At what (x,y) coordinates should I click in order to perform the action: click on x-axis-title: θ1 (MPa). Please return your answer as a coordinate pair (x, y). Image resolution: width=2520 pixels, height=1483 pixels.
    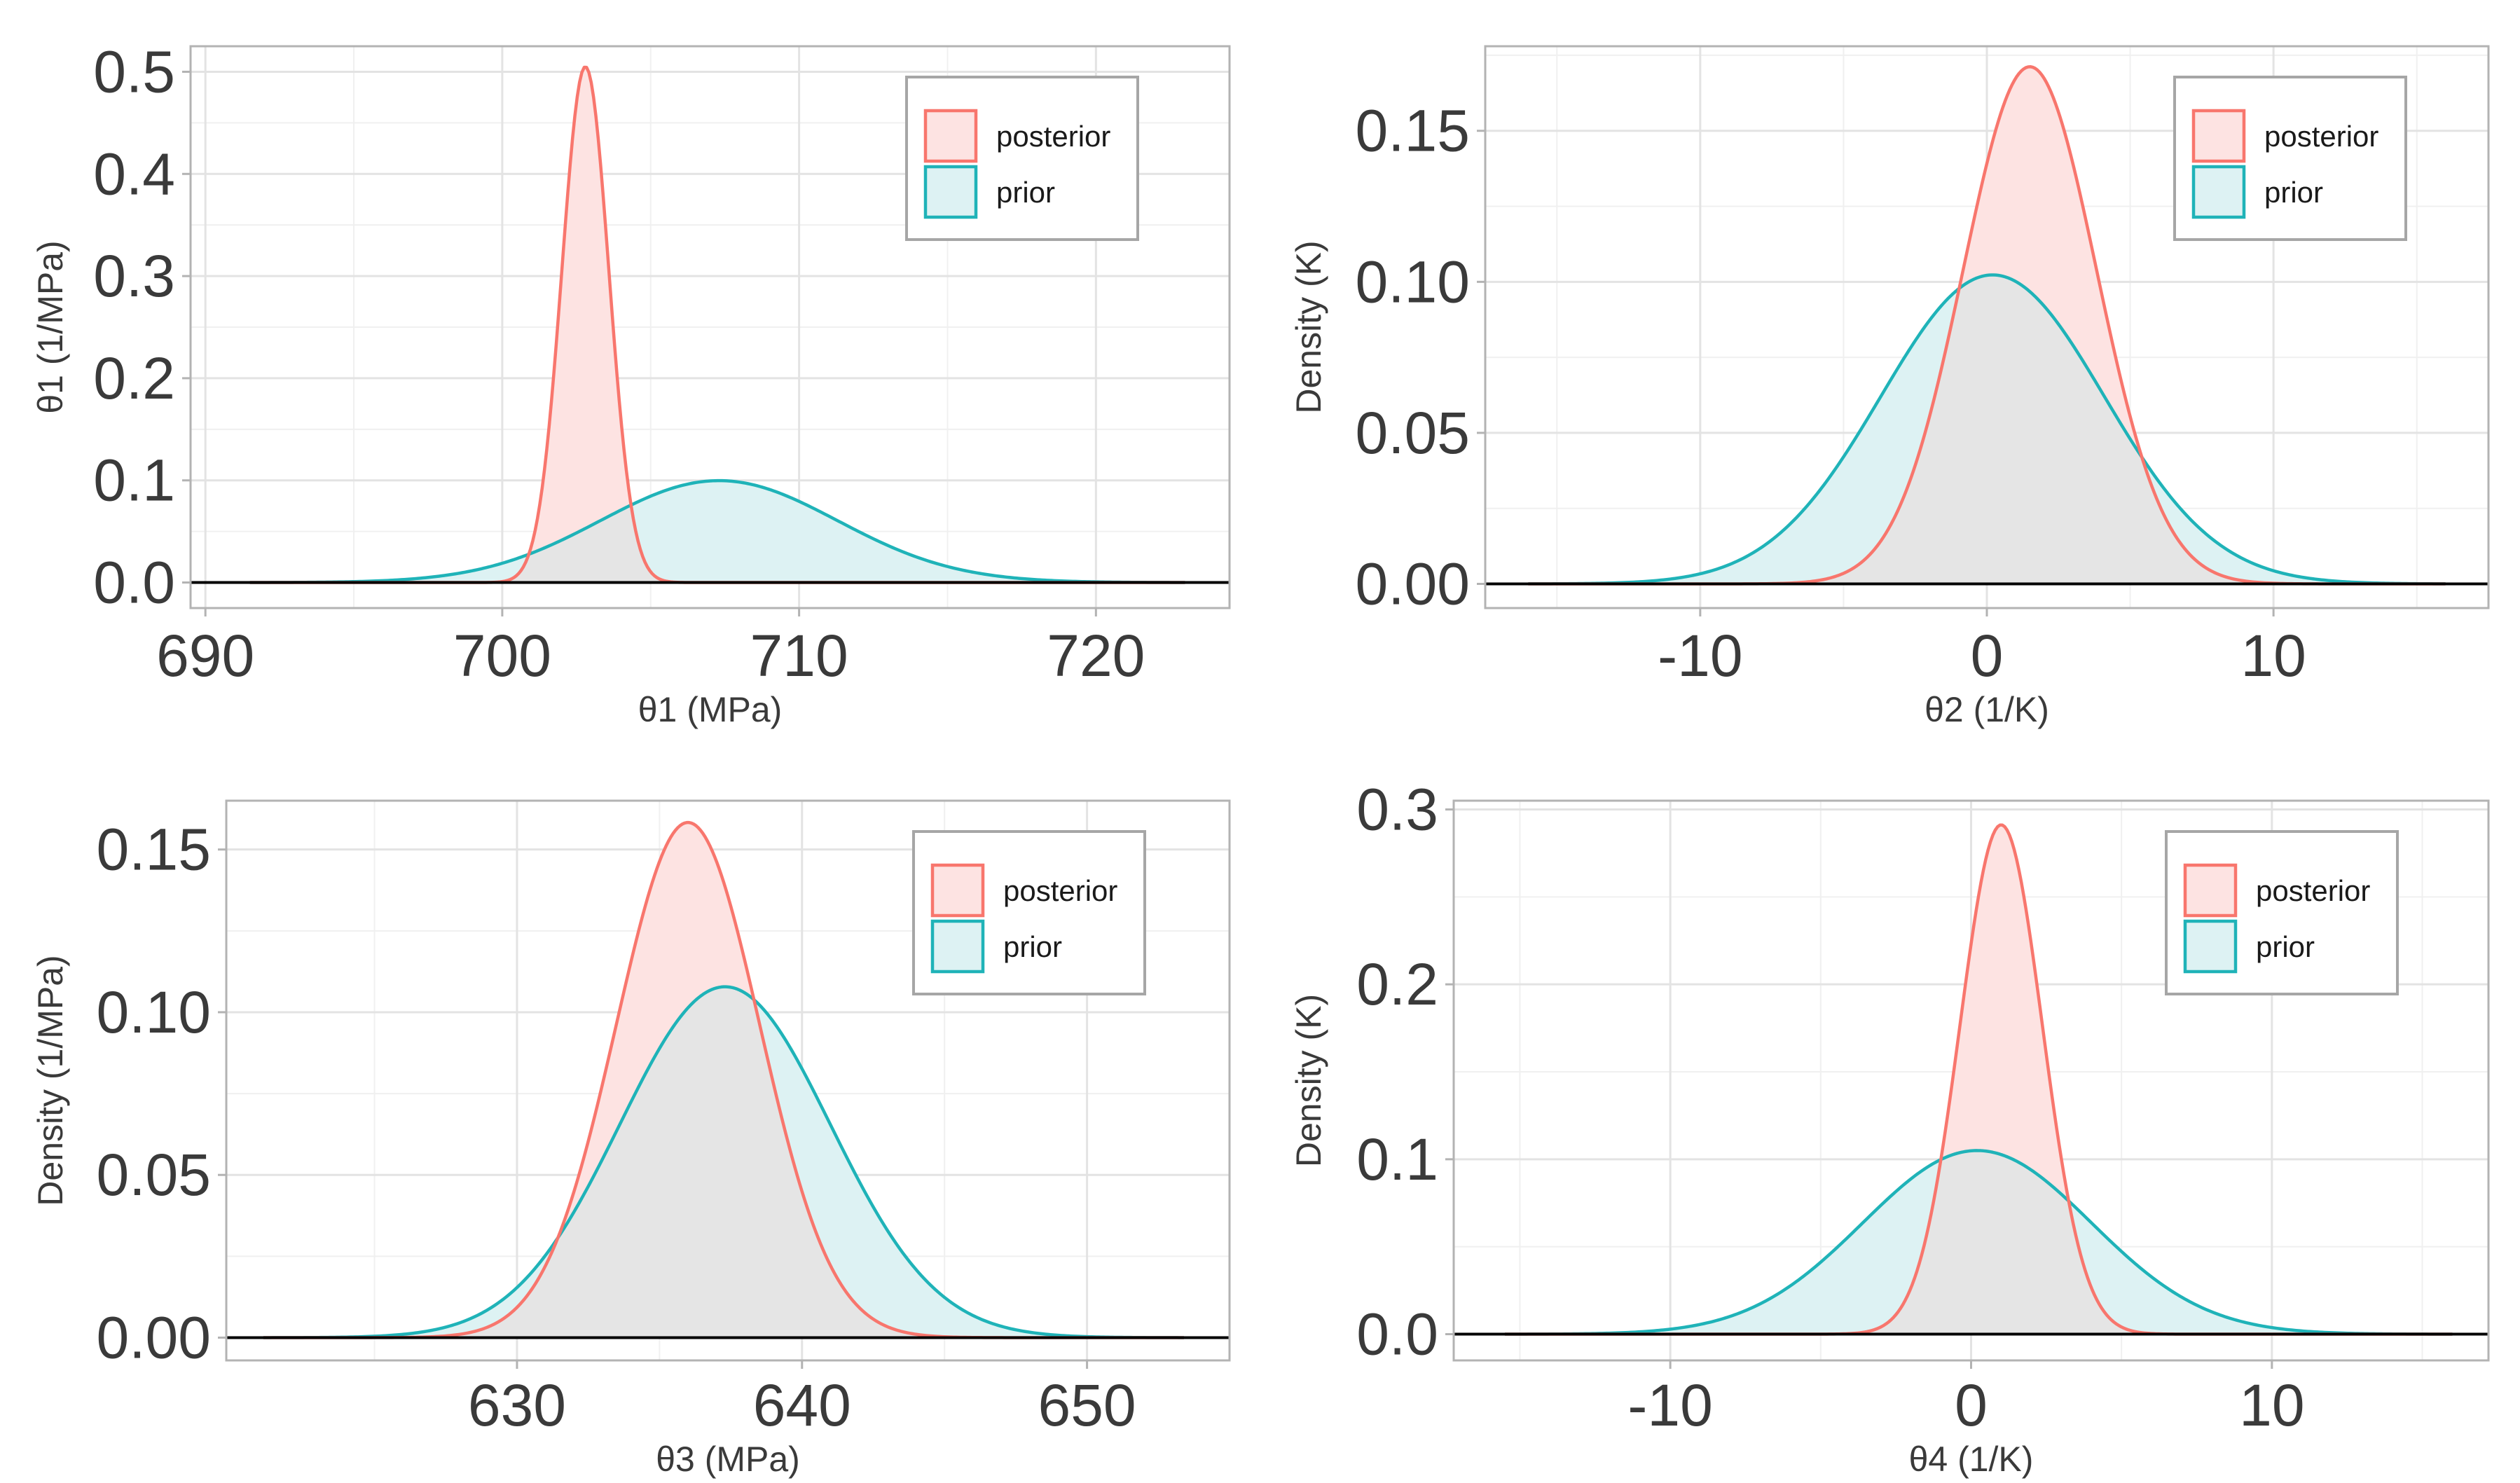
    Looking at the image, I should click on (711, 709).